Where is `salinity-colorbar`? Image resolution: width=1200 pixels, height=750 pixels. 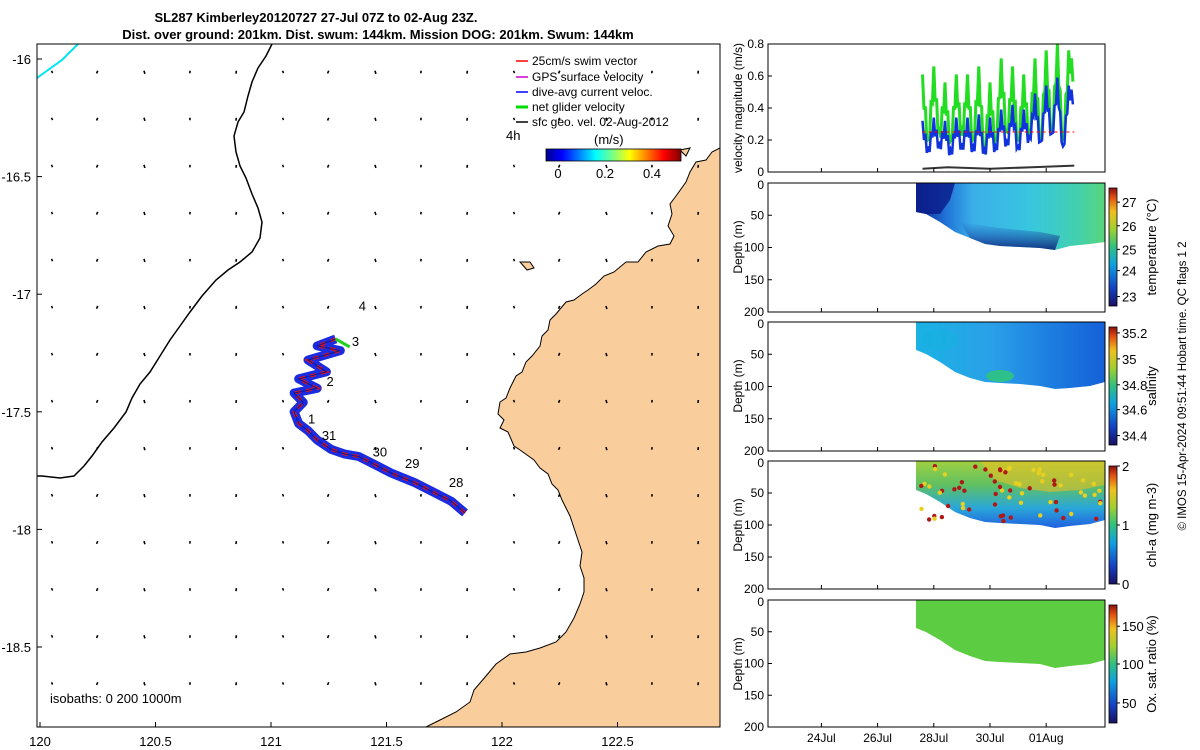
salinity-colorbar is located at coordinates (1113, 386).